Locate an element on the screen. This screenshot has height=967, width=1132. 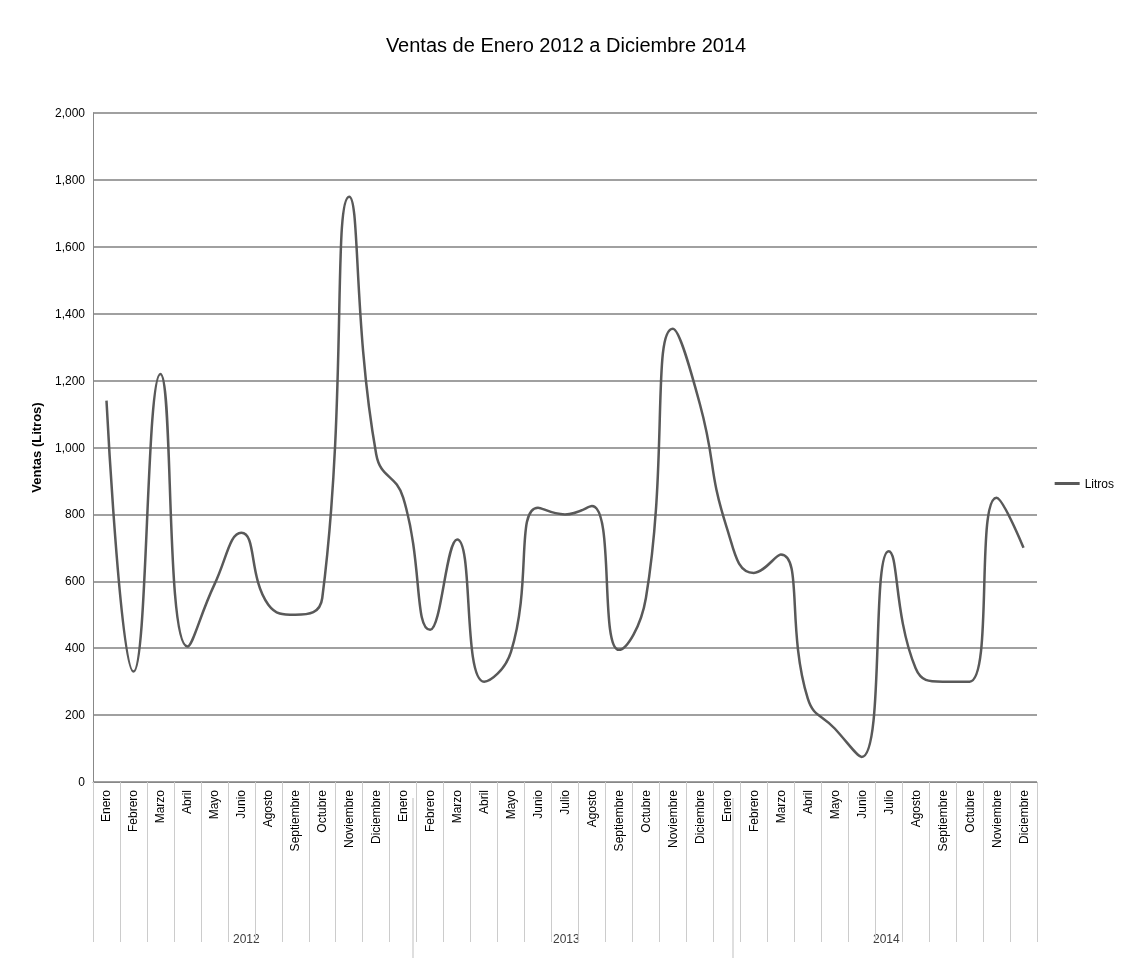
y-tick-label: 600 is located at coordinates (75, 581).